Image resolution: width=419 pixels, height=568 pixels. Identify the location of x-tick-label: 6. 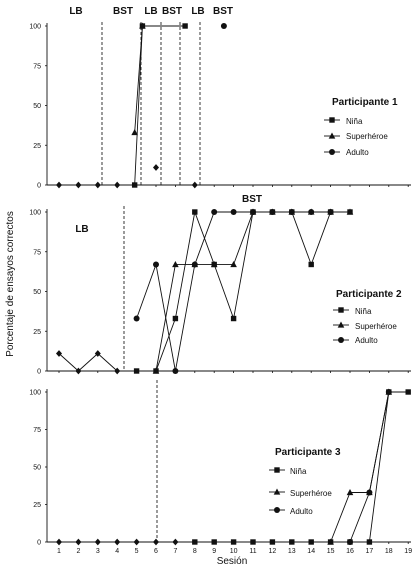
(156, 551).